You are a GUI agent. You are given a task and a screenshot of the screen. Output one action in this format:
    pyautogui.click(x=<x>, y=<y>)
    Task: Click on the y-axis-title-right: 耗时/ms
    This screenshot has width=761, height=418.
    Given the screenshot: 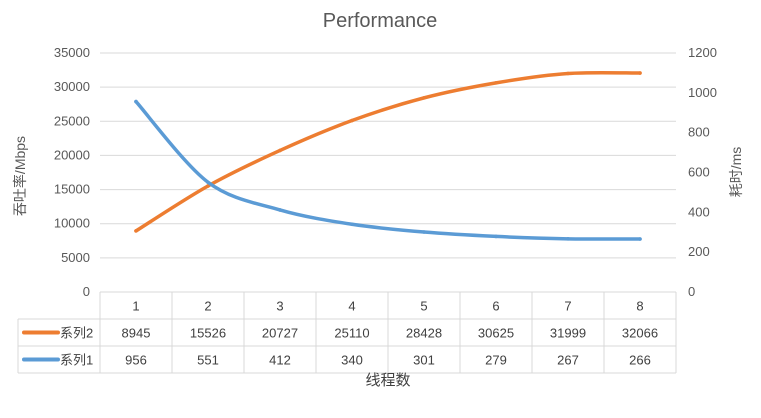 What is the action you would take?
    pyautogui.click(x=736, y=172)
    